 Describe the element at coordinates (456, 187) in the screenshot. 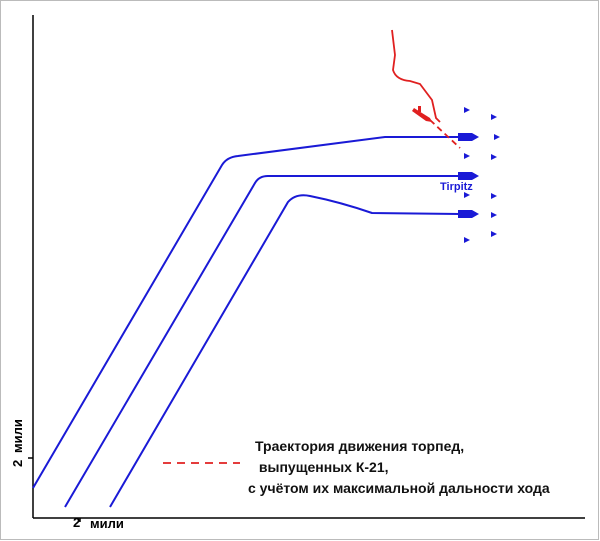

I see `ship-label: Tirpitz` at that location.